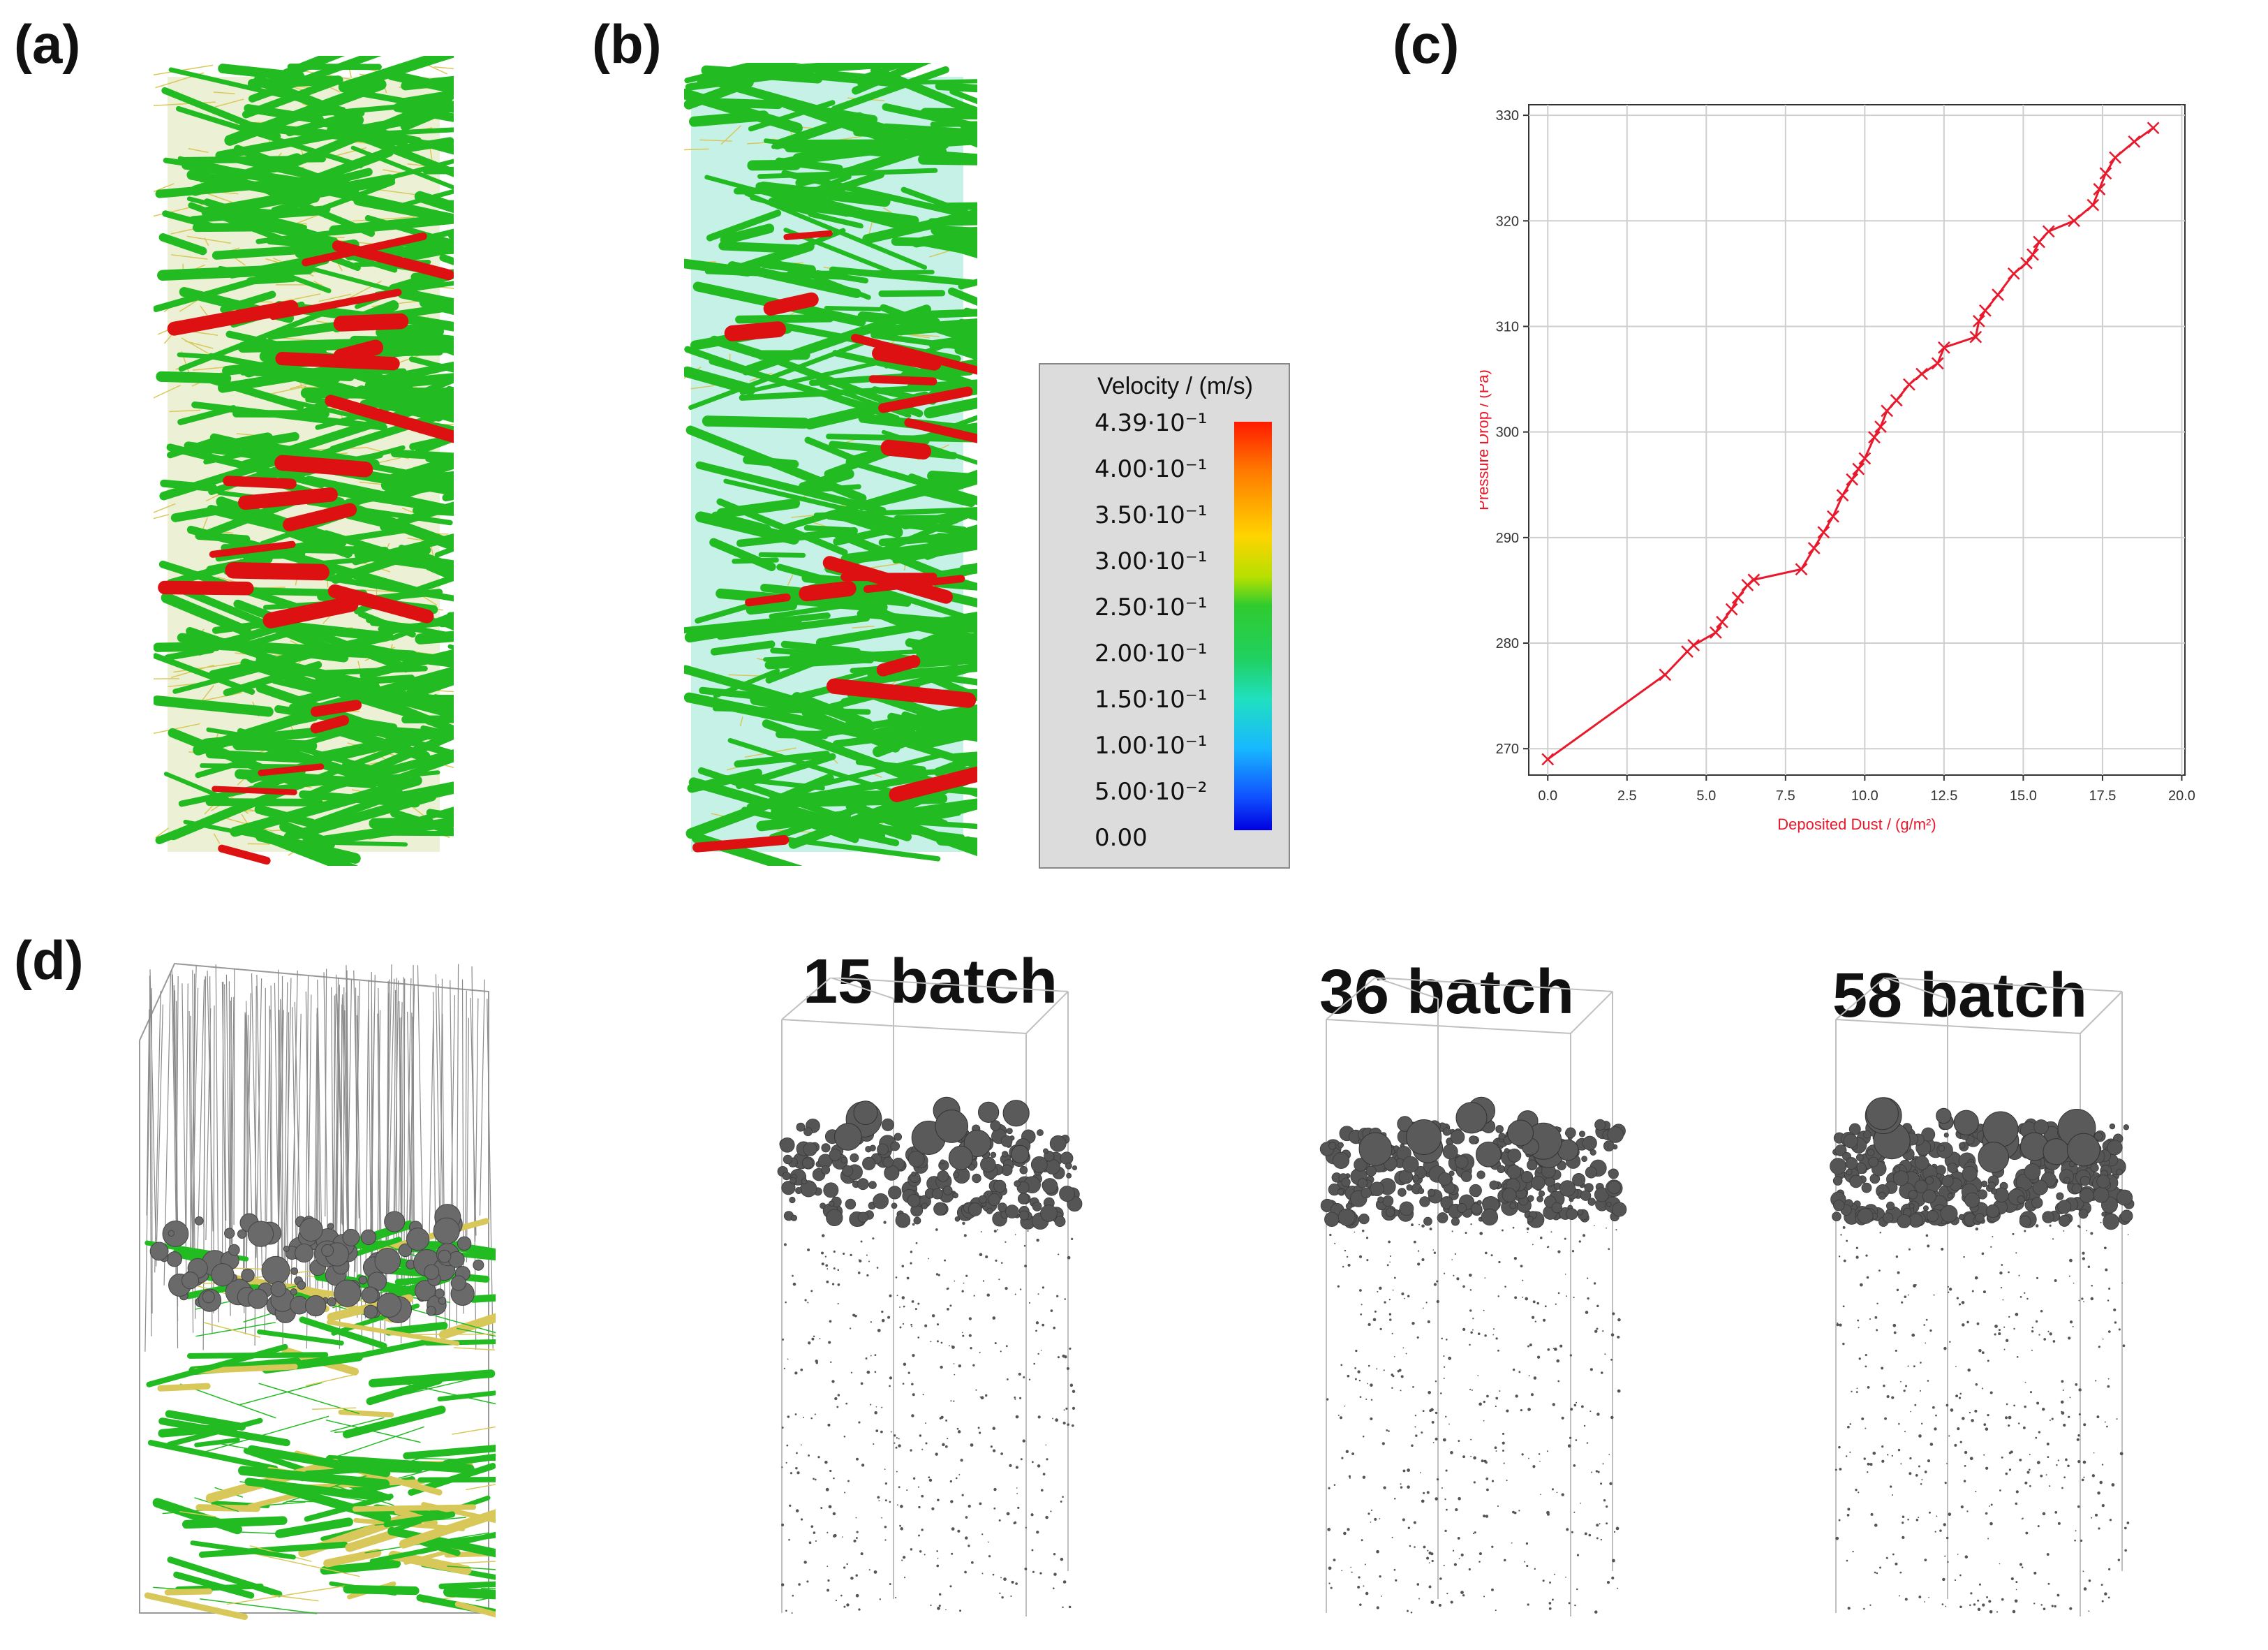  What do you see at coordinates (2102, 796) in the screenshot?
I see `x-tick-label: 17.5` at bounding box center [2102, 796].